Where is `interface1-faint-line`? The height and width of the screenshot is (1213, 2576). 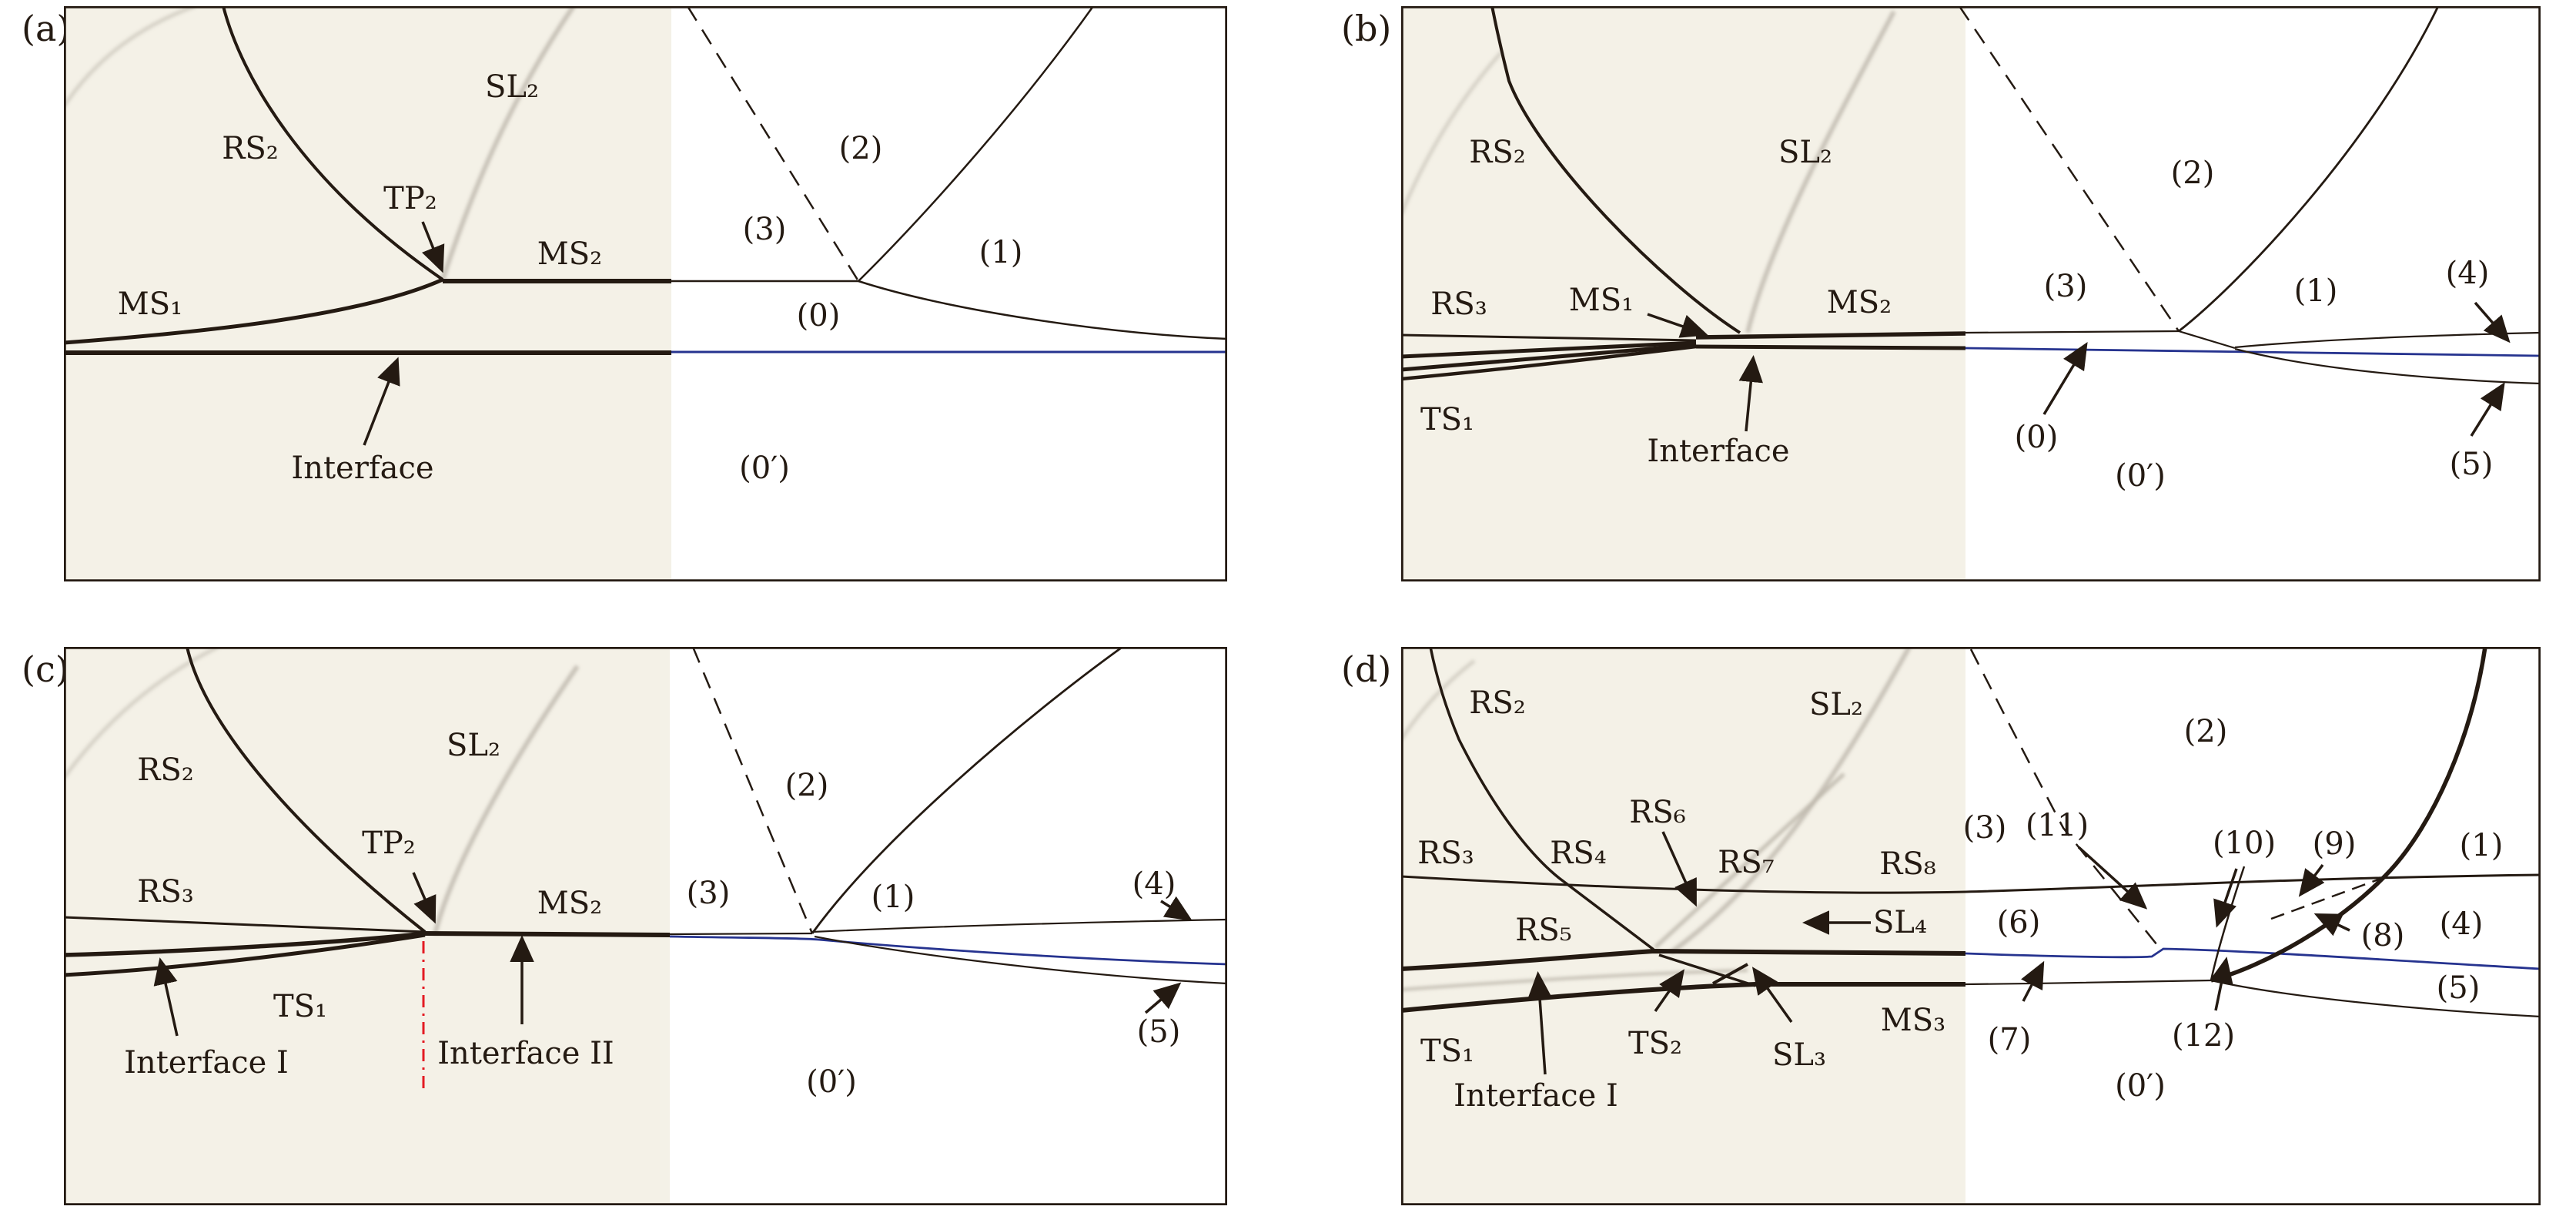
interface1-faint-line is located at coordinates (1575, 980).